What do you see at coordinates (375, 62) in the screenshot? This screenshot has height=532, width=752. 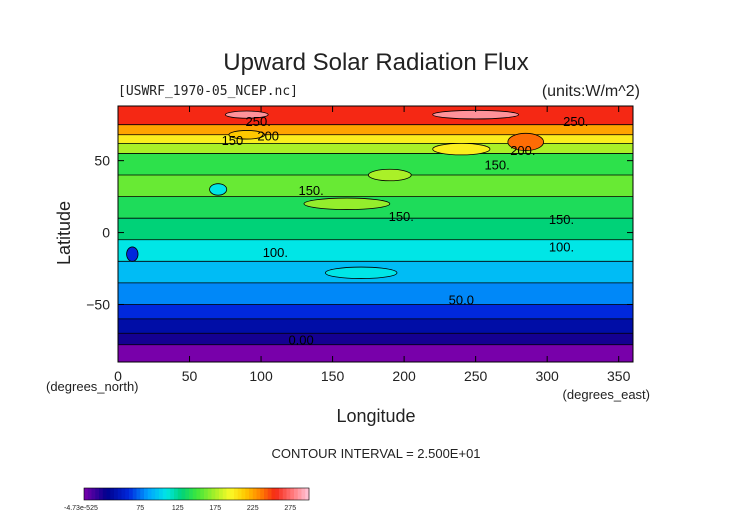 I see `chart-title: Upward Solar Radiation Flux` at bounding box center [375, 62].